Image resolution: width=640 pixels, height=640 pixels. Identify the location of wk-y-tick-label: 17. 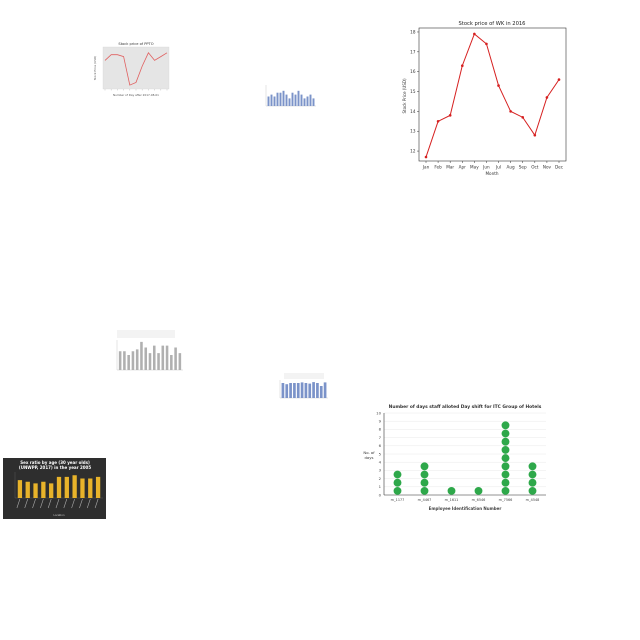
(413, 51).